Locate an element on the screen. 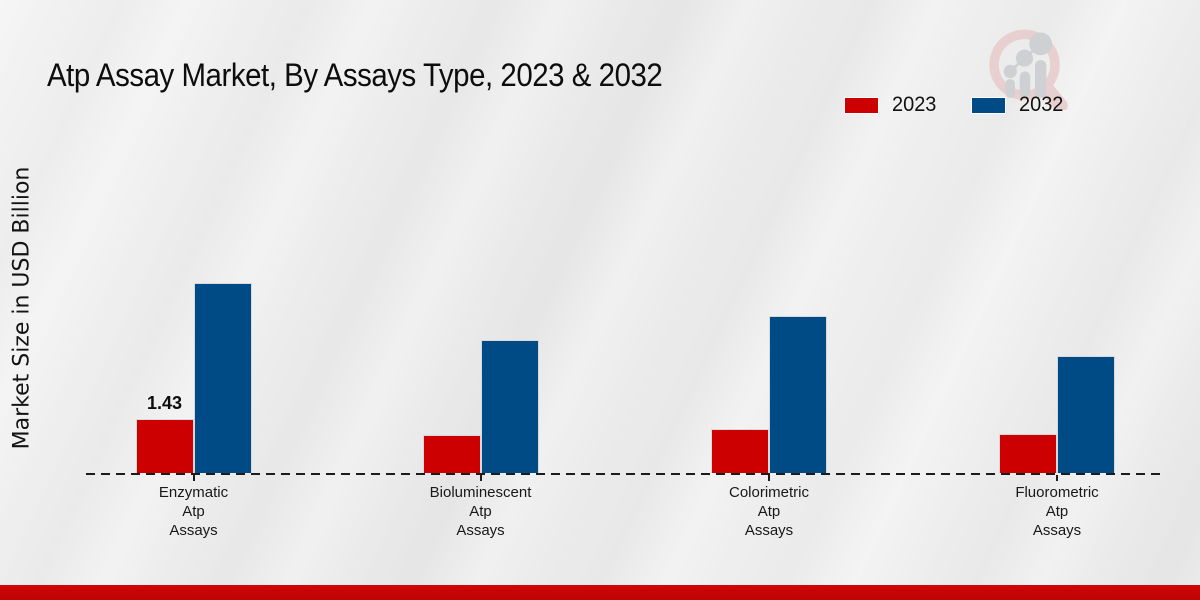 The image size is (1200, 600). category-label-line: Colorimetric is located at coordinates (768, 492).